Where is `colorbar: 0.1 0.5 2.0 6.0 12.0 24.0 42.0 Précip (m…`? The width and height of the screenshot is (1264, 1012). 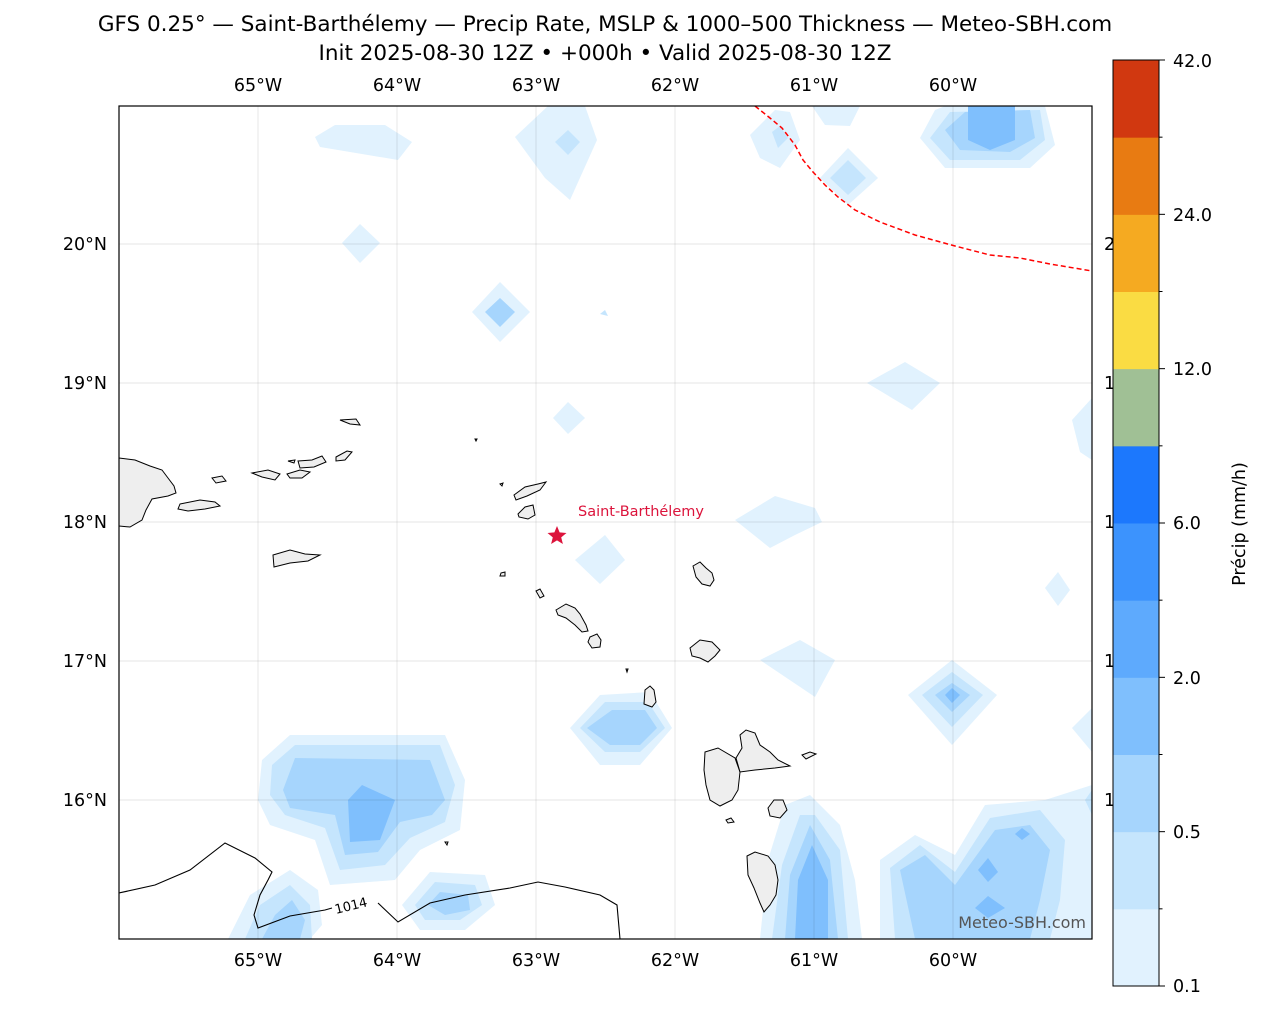 colorbar: 0.1 0.5 2.0 6.0 12.0 24.0 42.0 Précip (m… is located at coordinates (1181, 524).